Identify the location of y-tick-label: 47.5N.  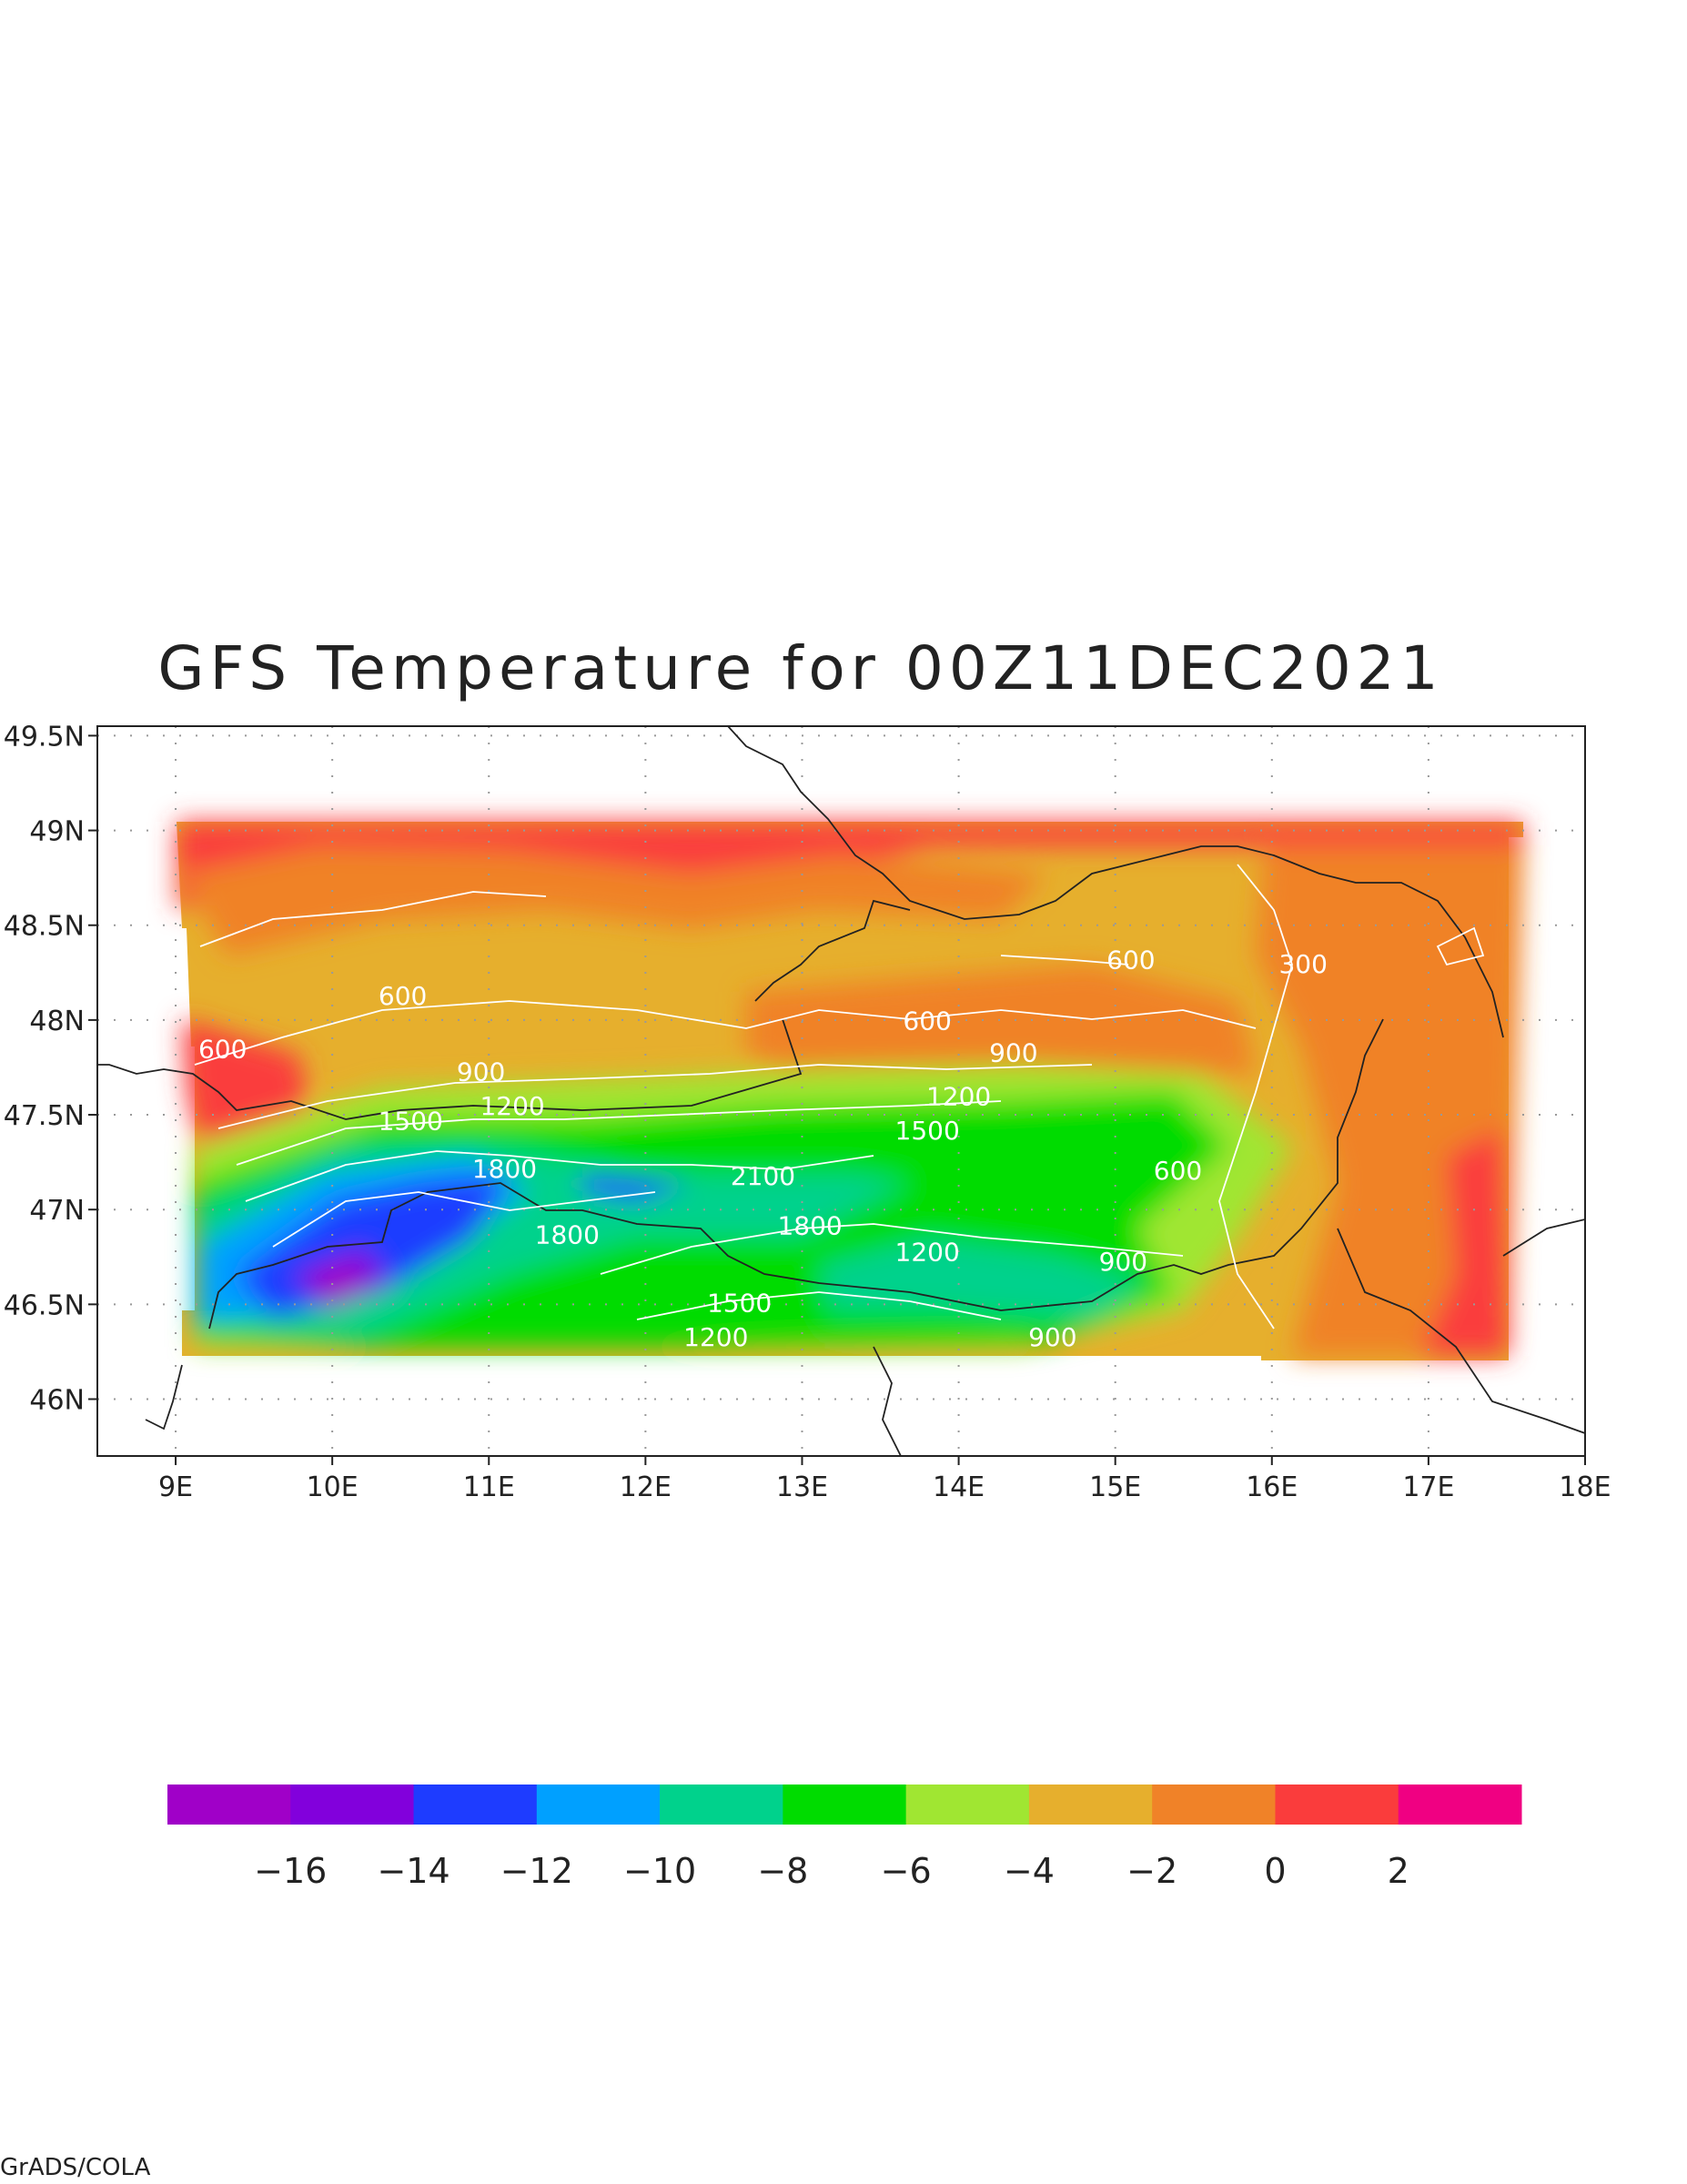
(45, 1116).